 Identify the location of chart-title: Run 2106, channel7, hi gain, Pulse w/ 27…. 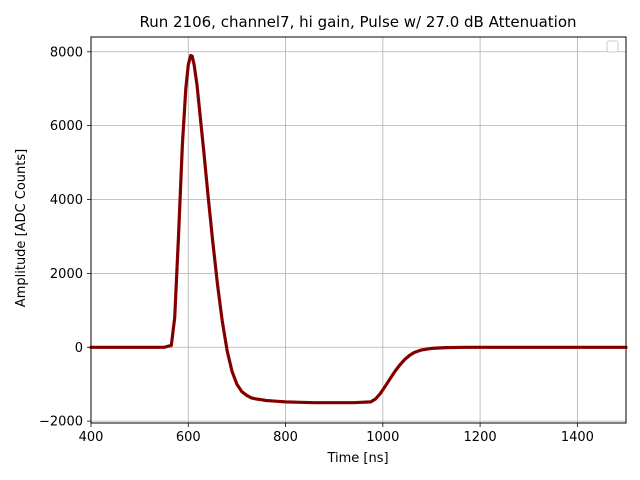
(357, 22).